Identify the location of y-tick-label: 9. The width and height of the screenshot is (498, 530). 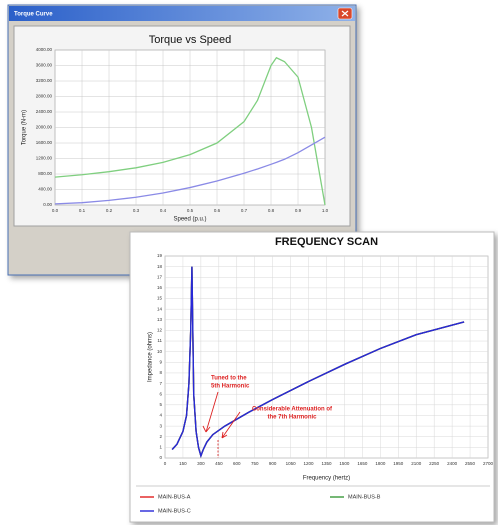
(160, 362).